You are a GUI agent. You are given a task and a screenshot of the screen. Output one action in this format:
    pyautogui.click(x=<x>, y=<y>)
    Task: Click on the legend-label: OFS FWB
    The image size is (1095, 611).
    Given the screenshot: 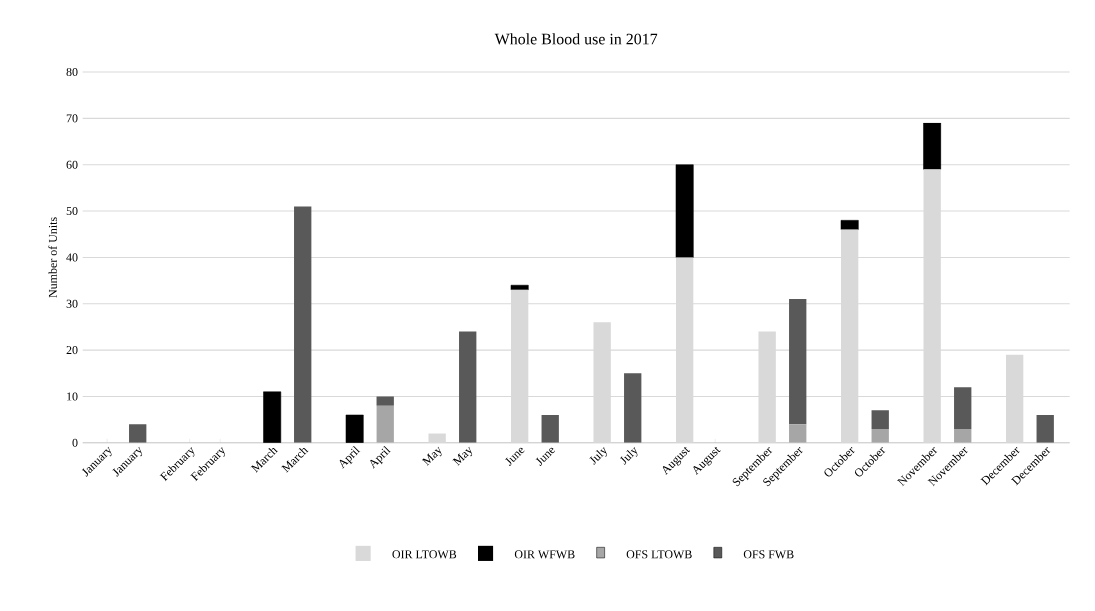 What is the action you would take?
    pyautogui.click(x=768, y=554)
    